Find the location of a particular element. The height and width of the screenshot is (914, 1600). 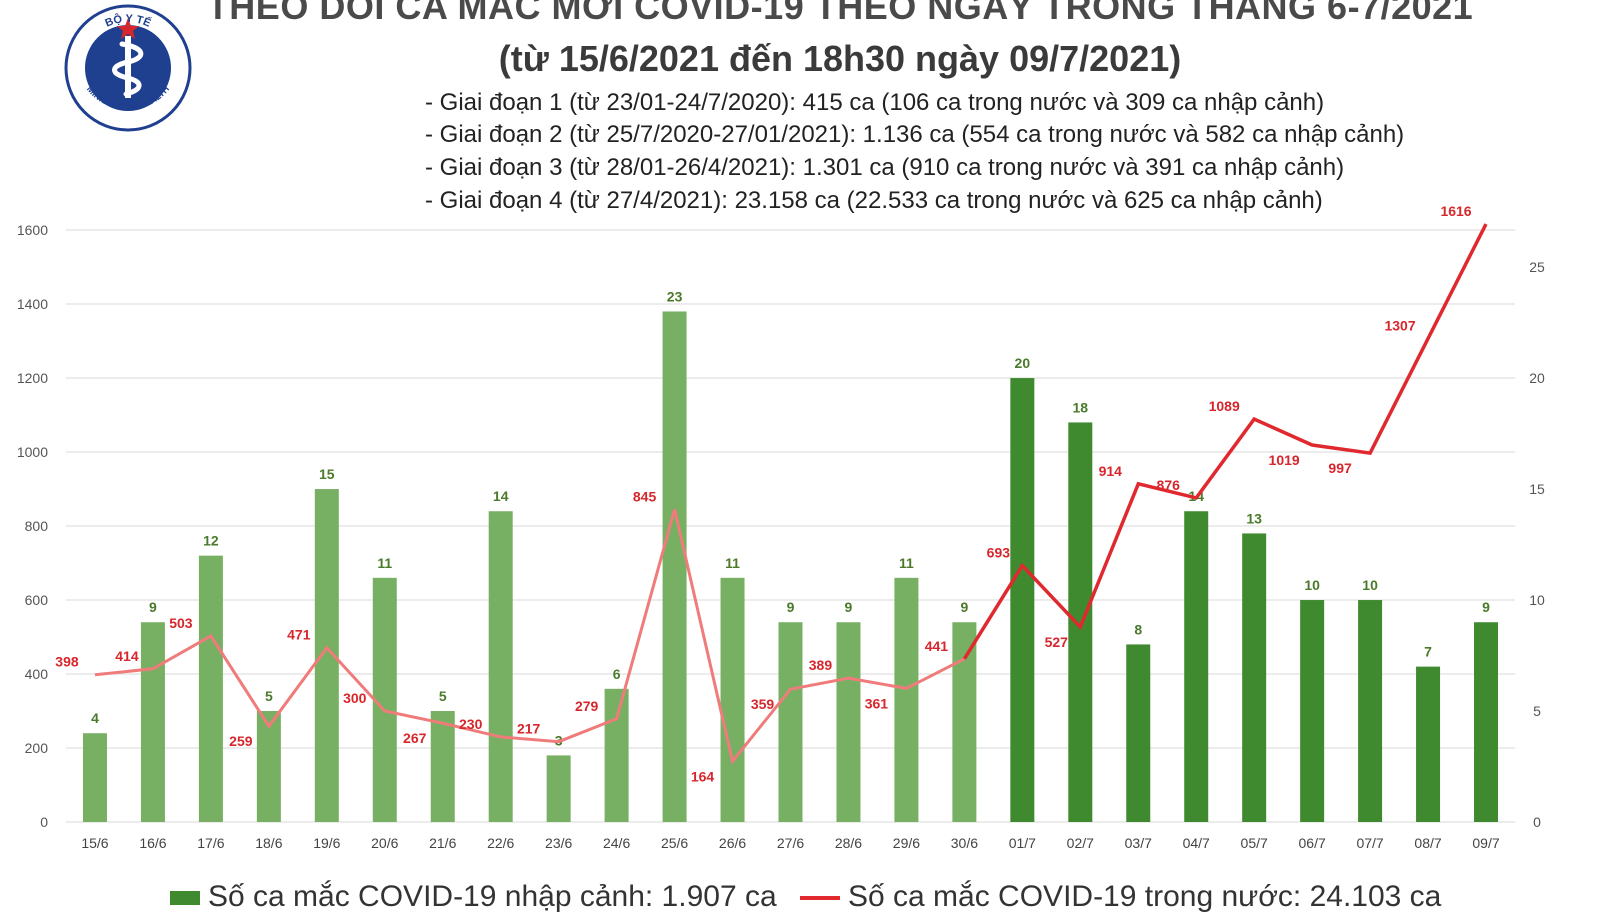

x-tick-label: 06/7 is located at coordinates (1312, 843).